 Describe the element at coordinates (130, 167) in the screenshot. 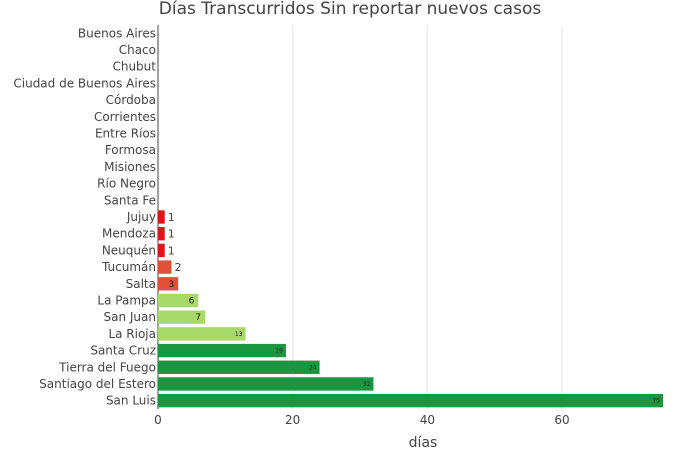

I see `category-label: Misiones` at that location.